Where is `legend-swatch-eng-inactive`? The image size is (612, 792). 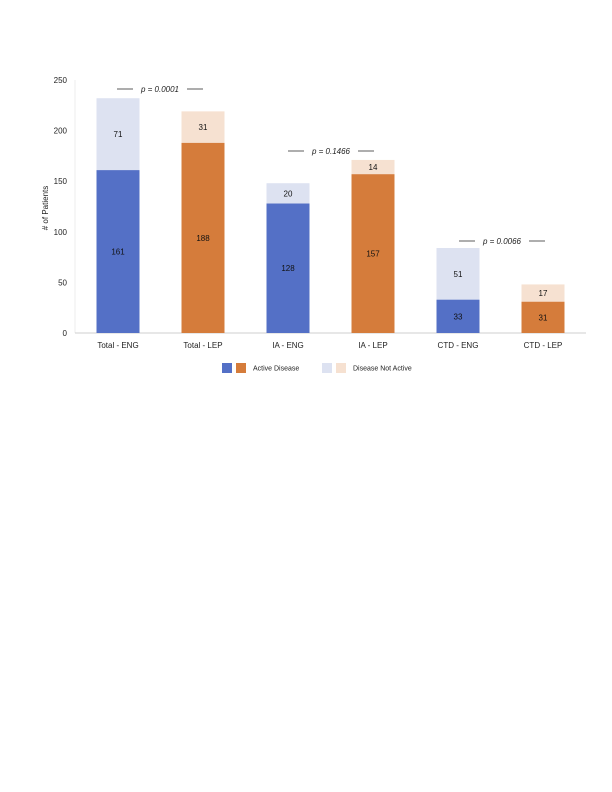
legend-swatch-eng-inactive is located at coordinates (327, 368).